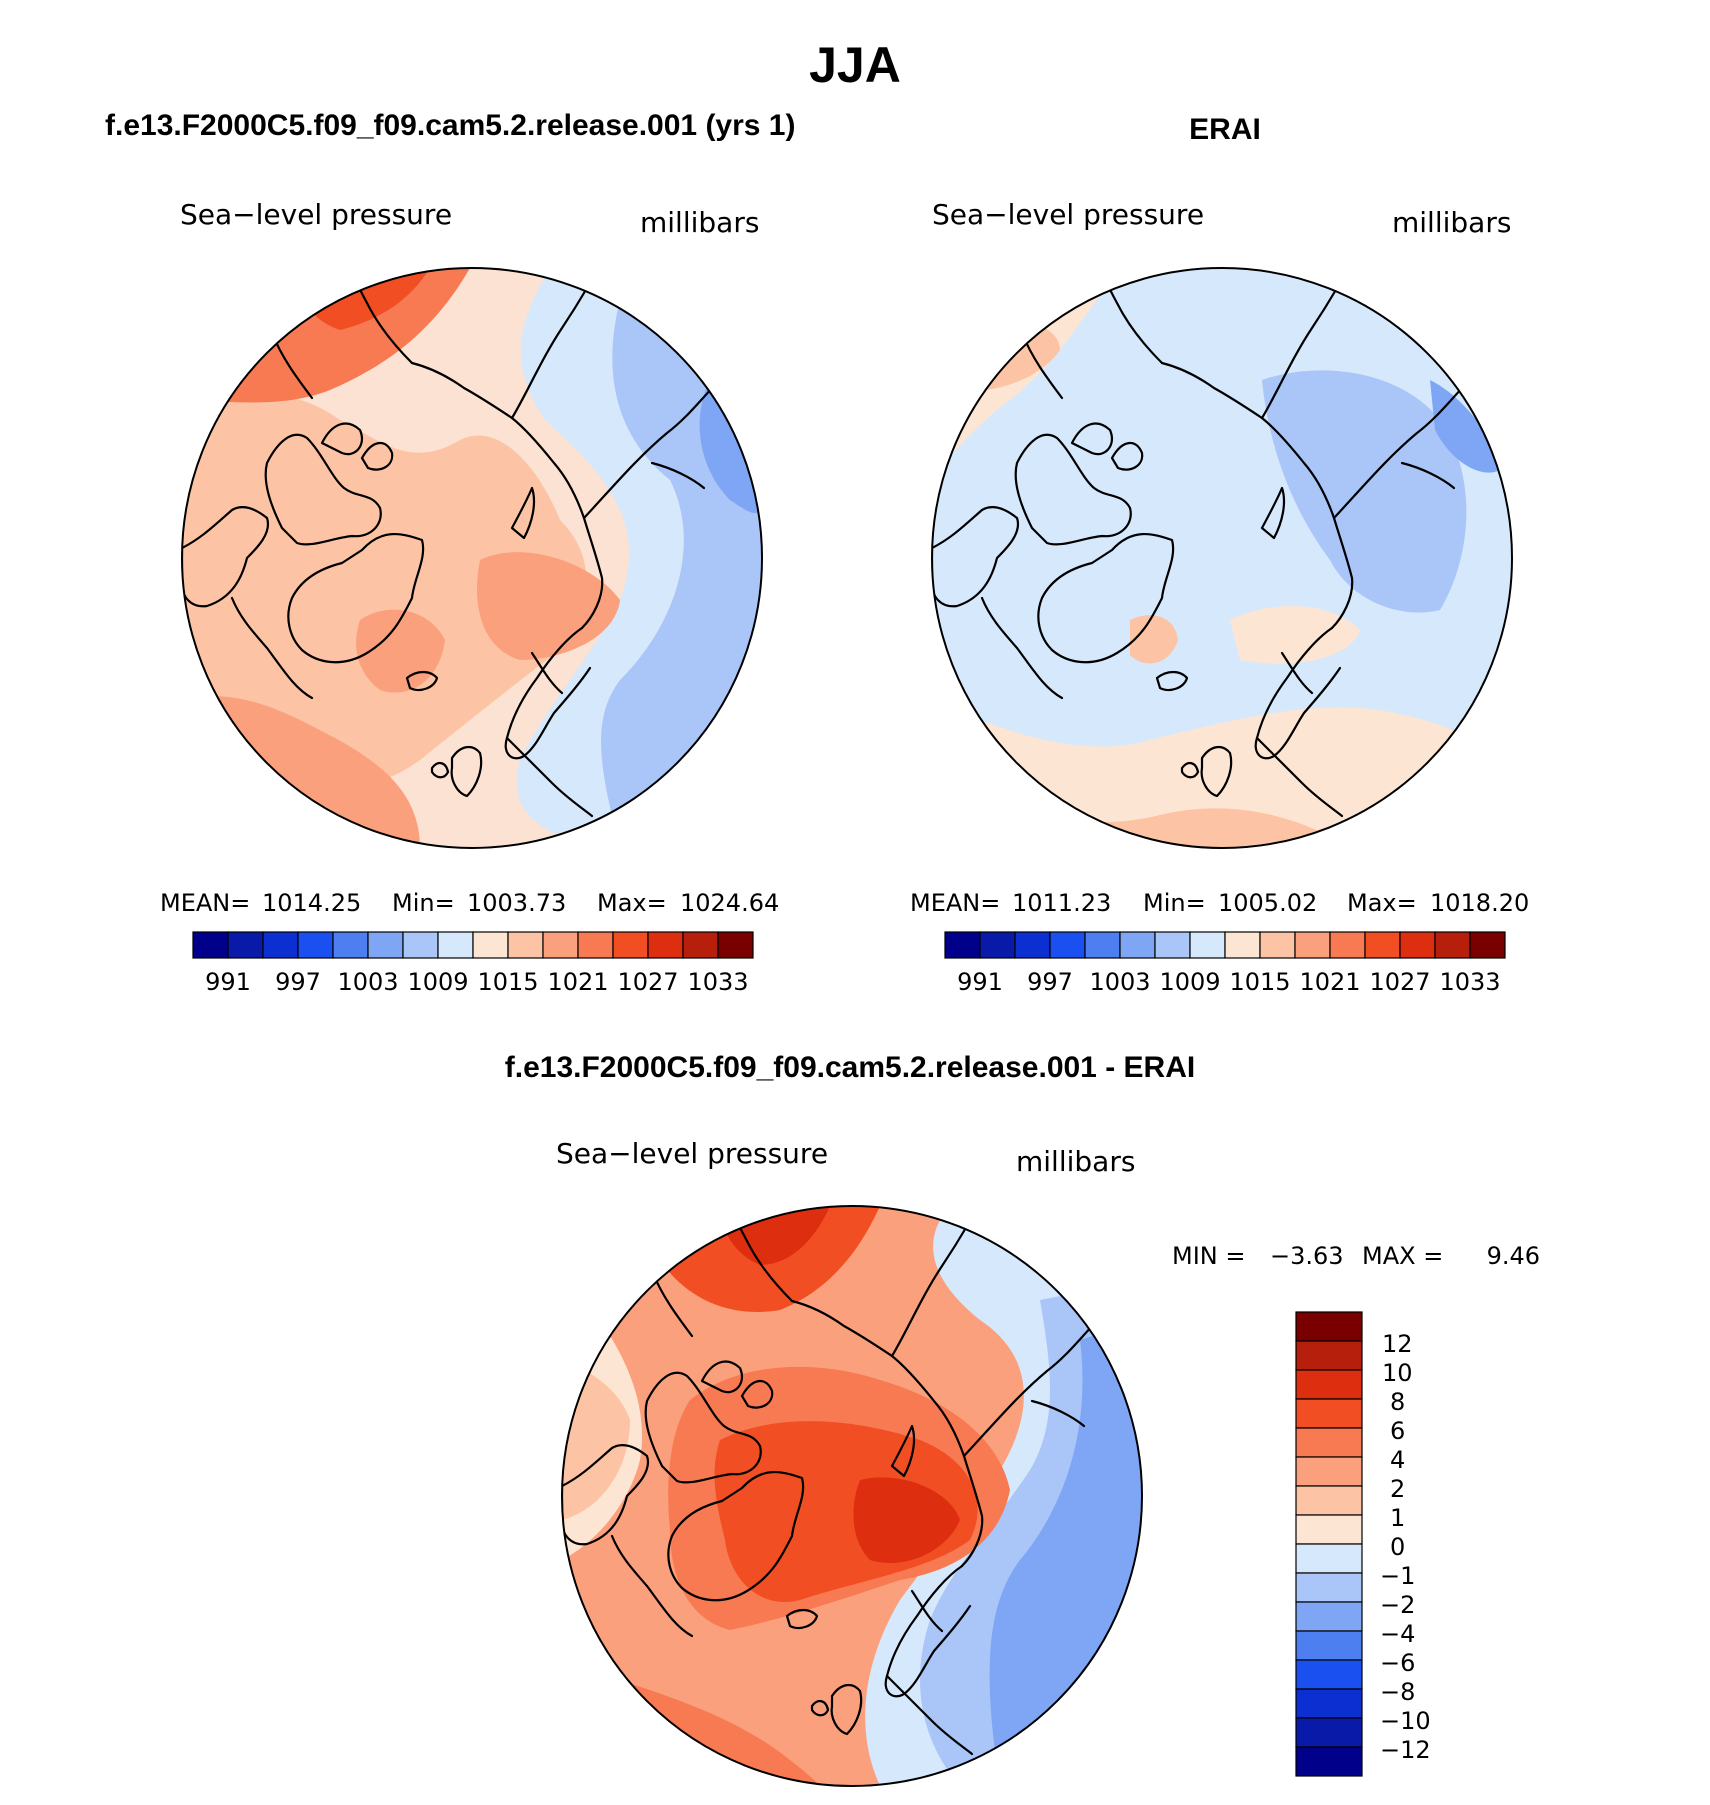  Describe the element at coordinates (1513, 1256) in the screenshot. I see `diff-max-value: 9.46` at that location.